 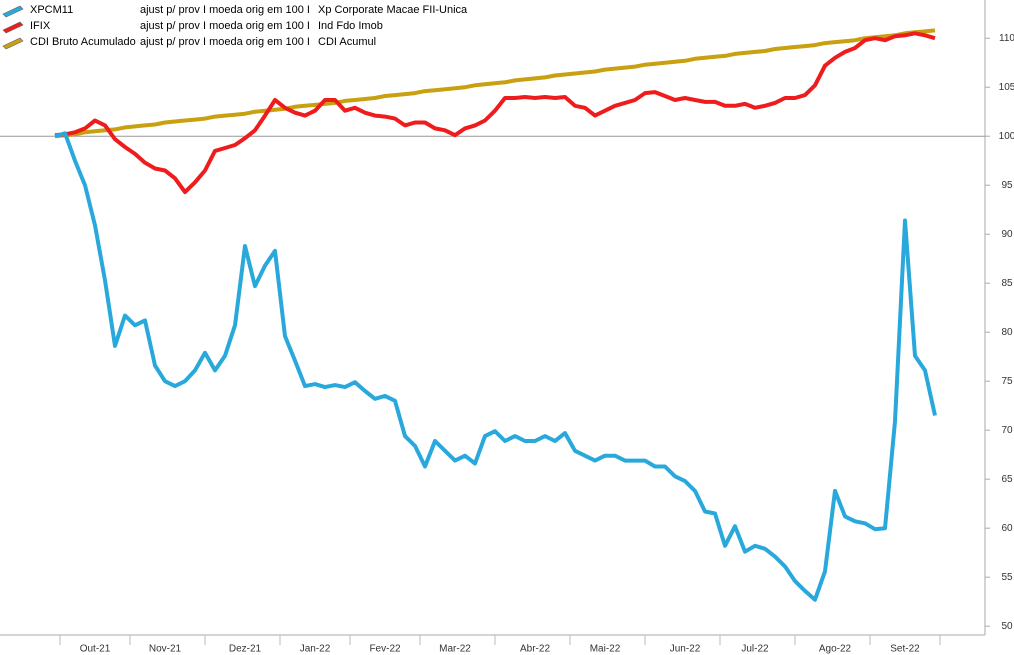 I want to click on y-tick-label: 55, so click(x=1007, y=577).